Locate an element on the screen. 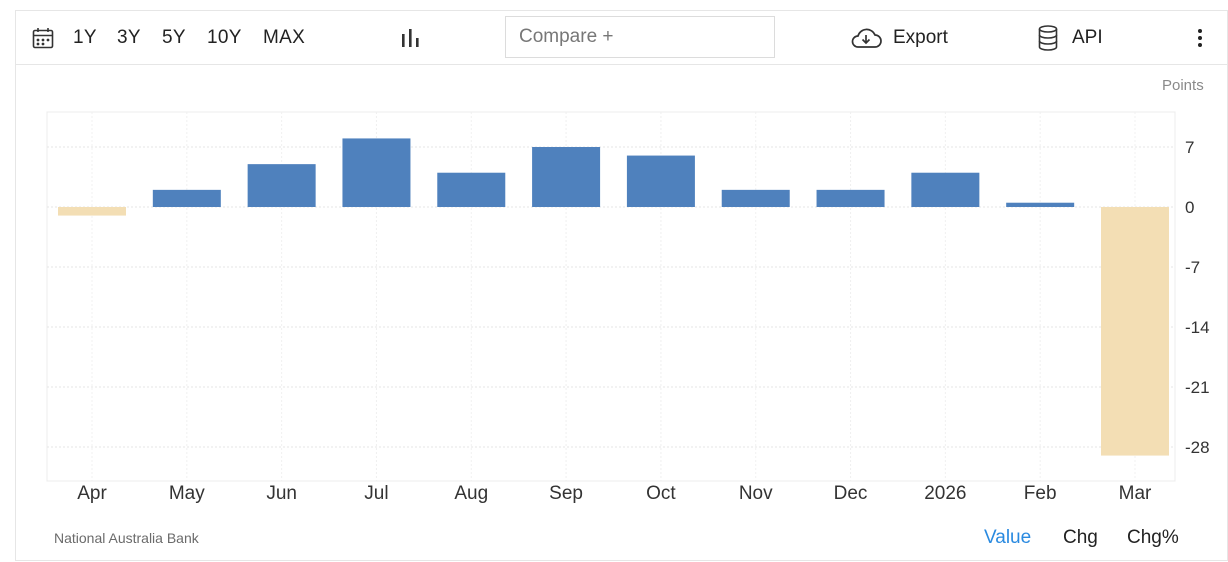 This screenshot has height=562, width=1228. x-tick-label: Sep is located at coordinates (566, 493).